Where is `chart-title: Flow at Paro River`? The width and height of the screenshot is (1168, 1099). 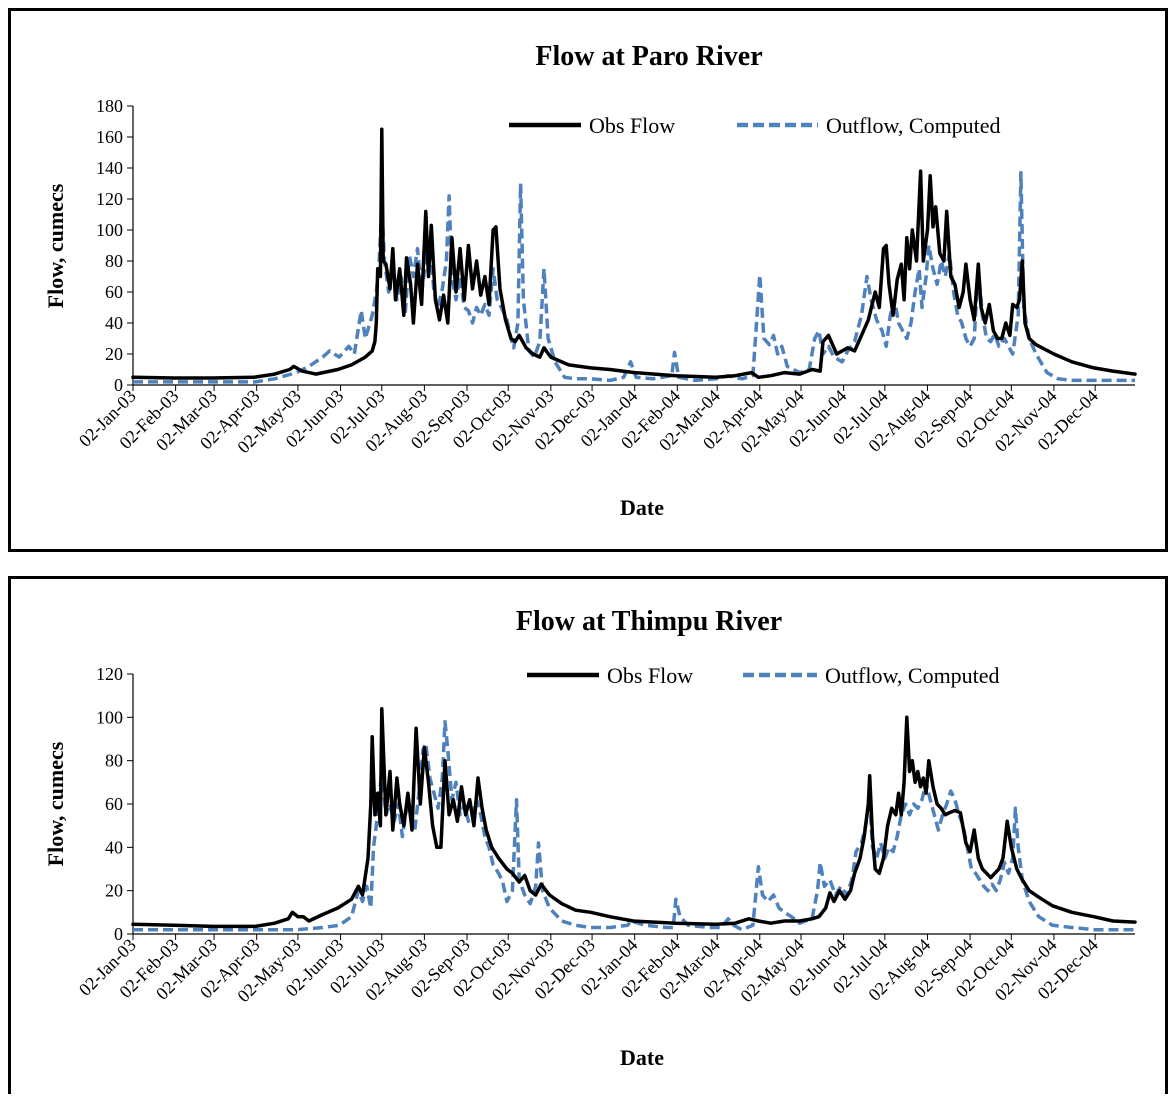 chart-title: Flow at Paro River is located at coordinates (648, 56).